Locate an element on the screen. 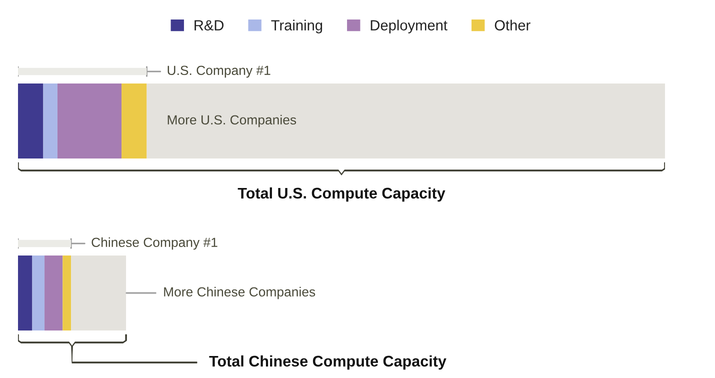  annotation: U.S. Company #1 is located at coordinates (219, 72).